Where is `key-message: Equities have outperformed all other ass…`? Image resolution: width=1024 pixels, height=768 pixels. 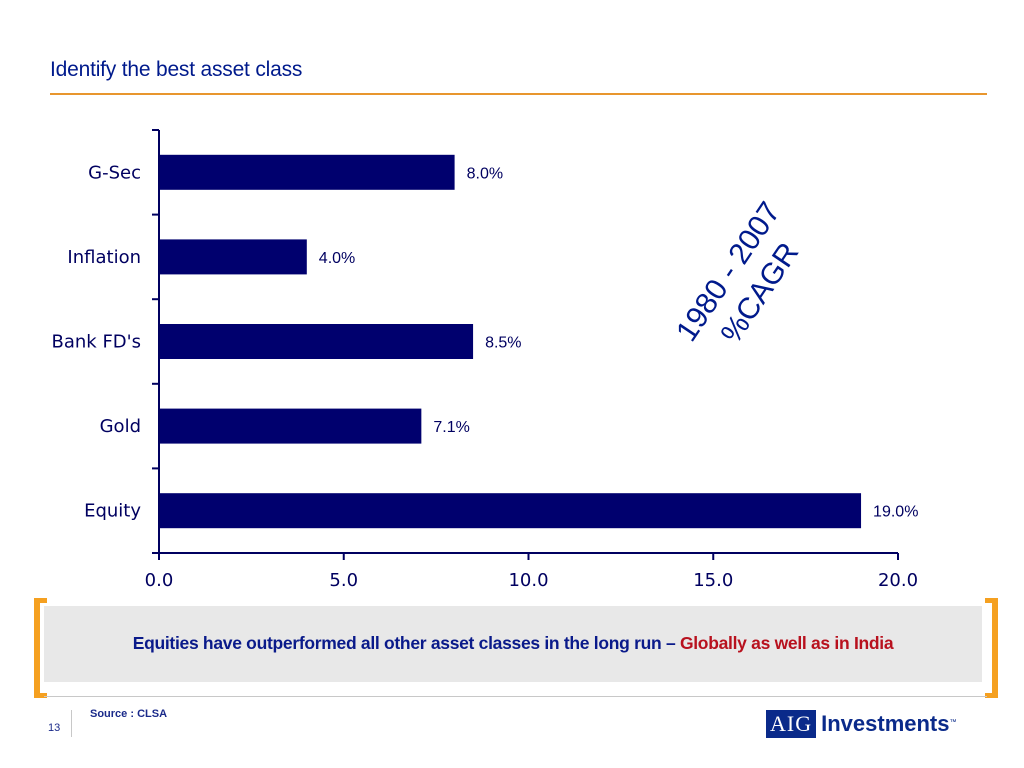
key-message: Equities have outperformed all other ass… is located at coordinates (513, 643).